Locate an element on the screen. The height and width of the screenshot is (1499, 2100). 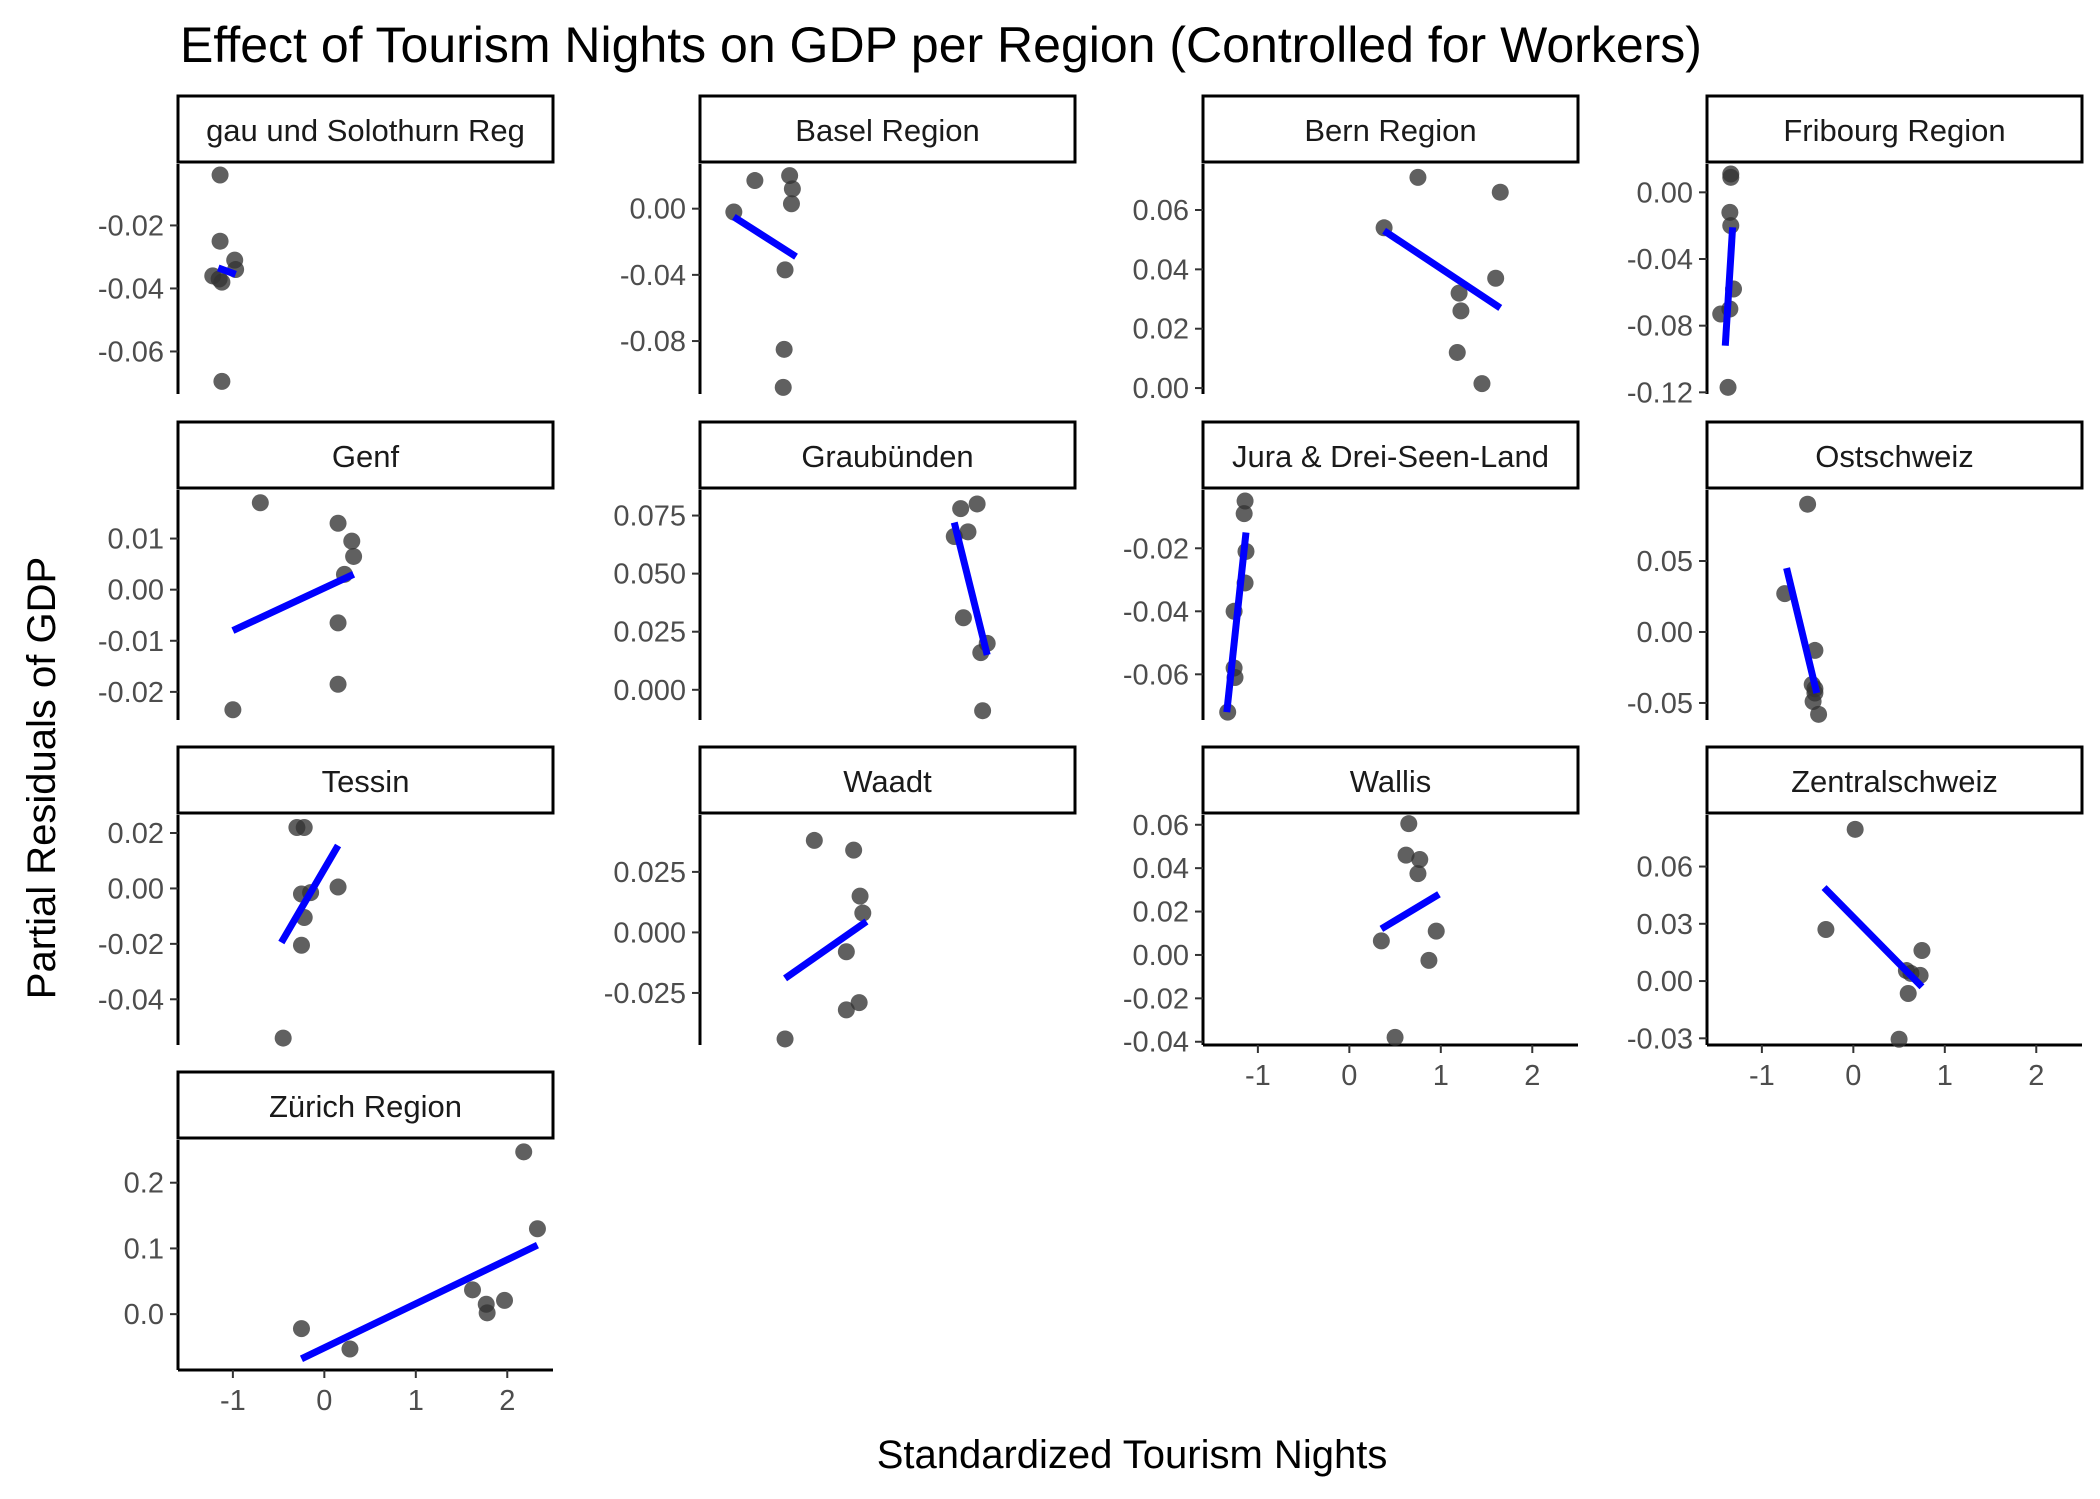
y-tick-label: 0.075 is located at coordinates (649, 517).